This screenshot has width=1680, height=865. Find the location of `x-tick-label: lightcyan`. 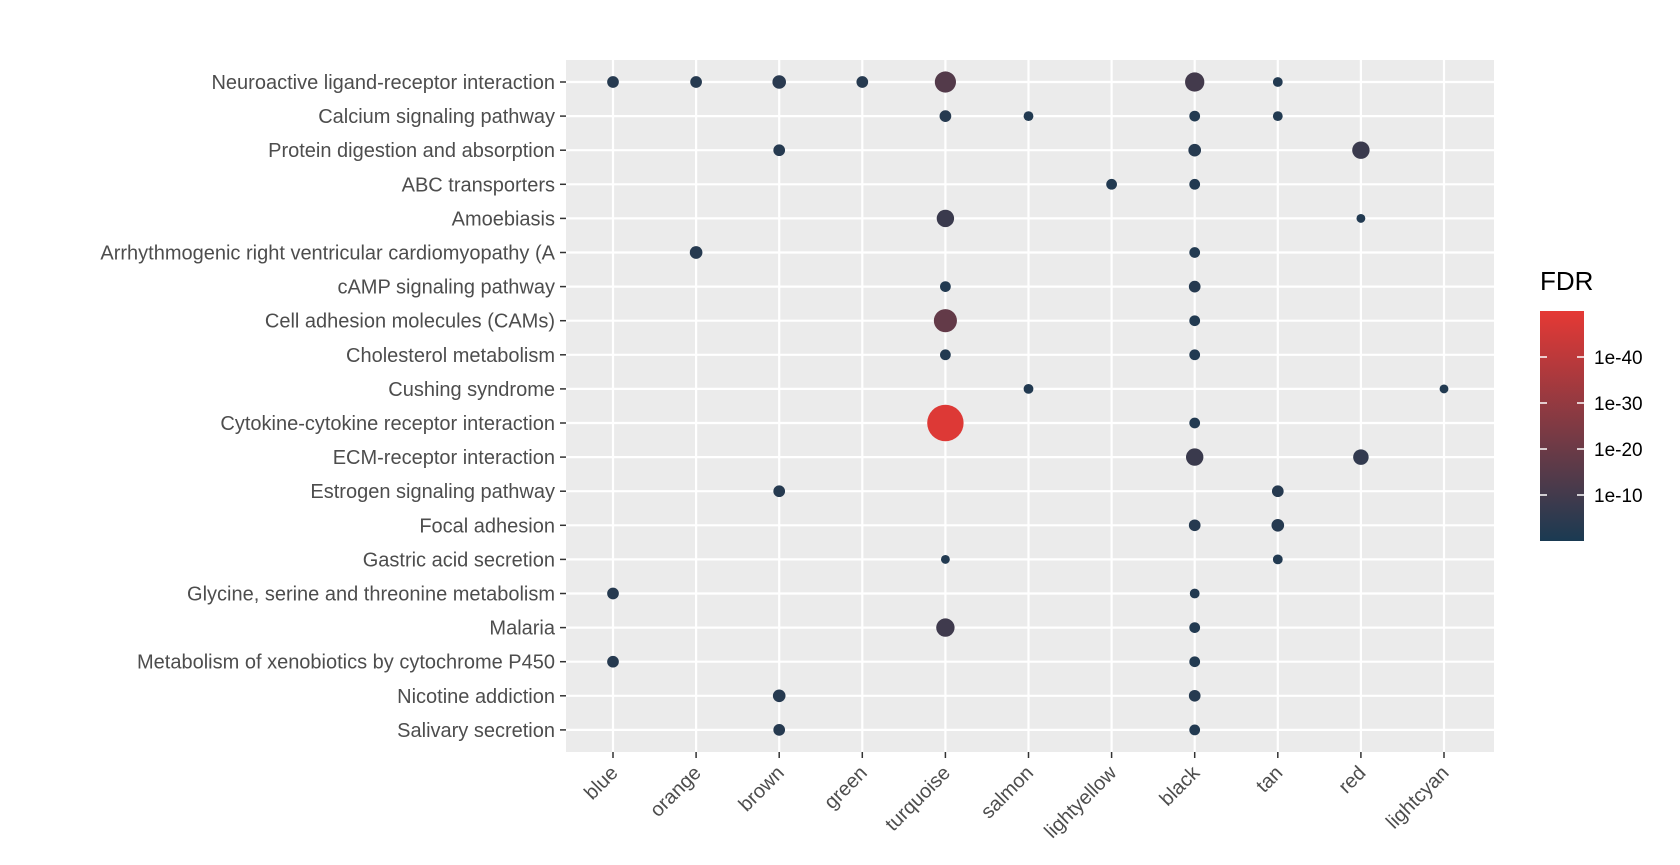

x-tick-label: lightcyan is located at coordinates (1417, 797).